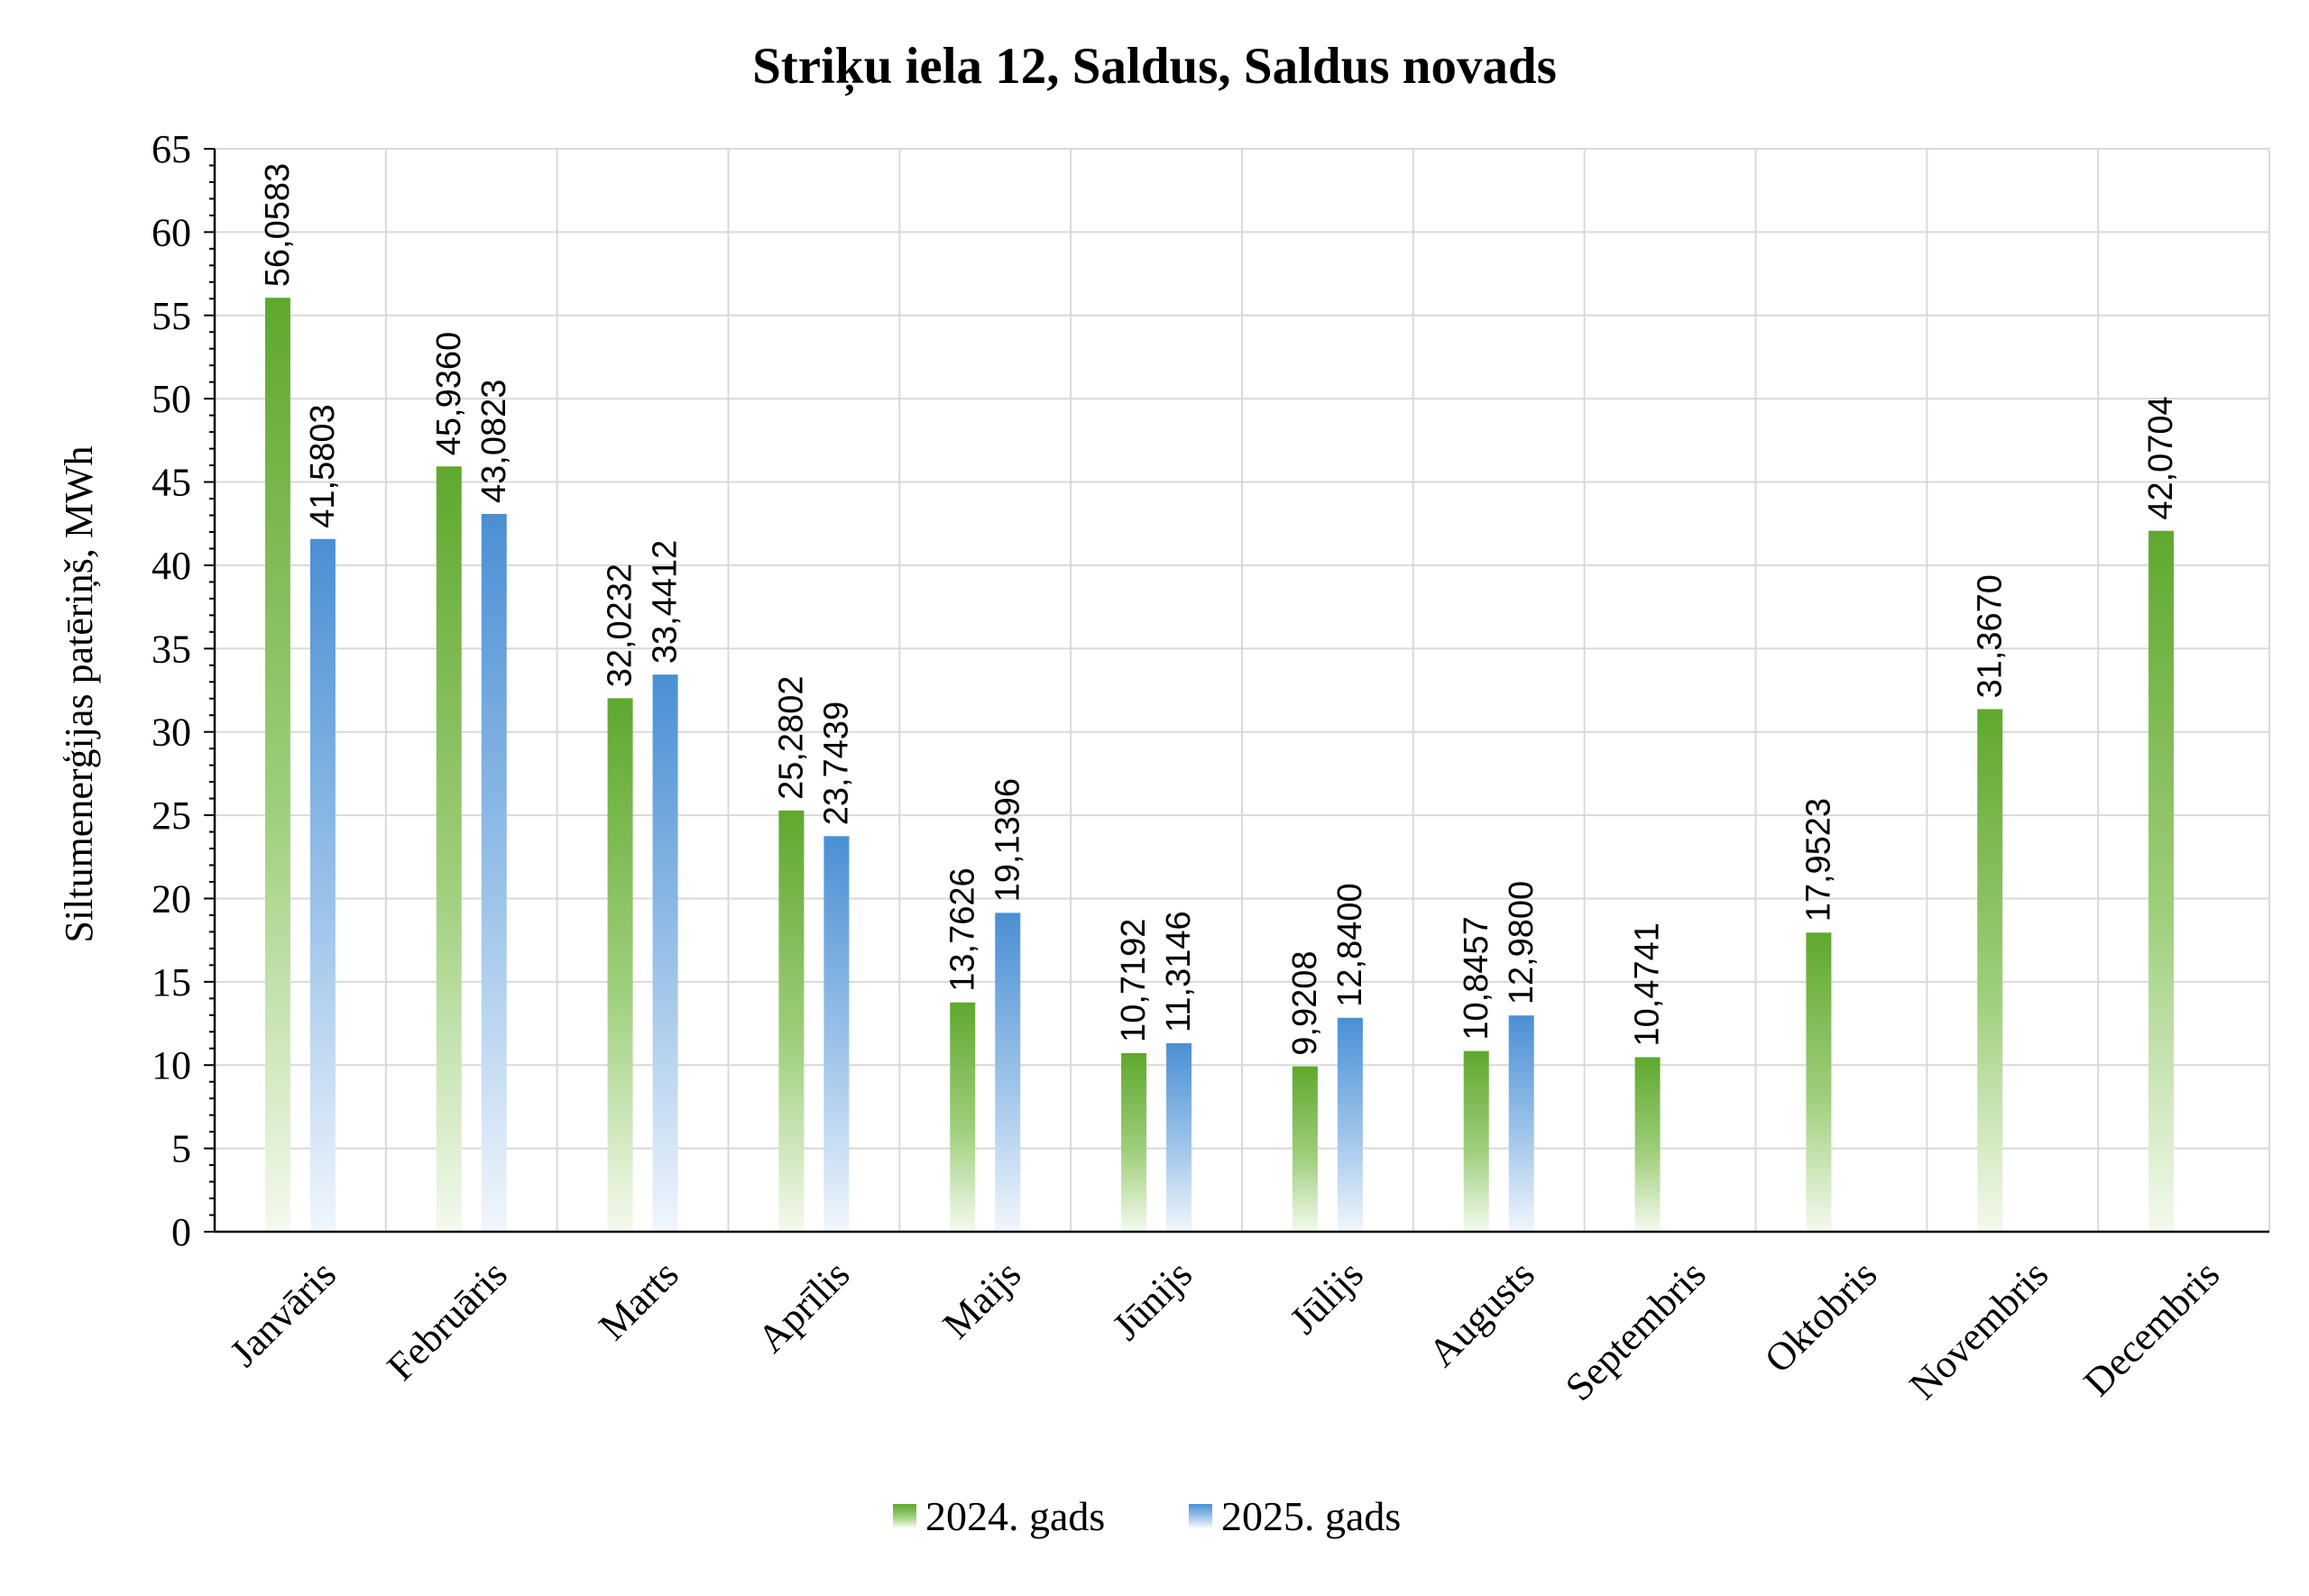  I want to click on legend-label: 2025. gads, so click(1311, 1516).